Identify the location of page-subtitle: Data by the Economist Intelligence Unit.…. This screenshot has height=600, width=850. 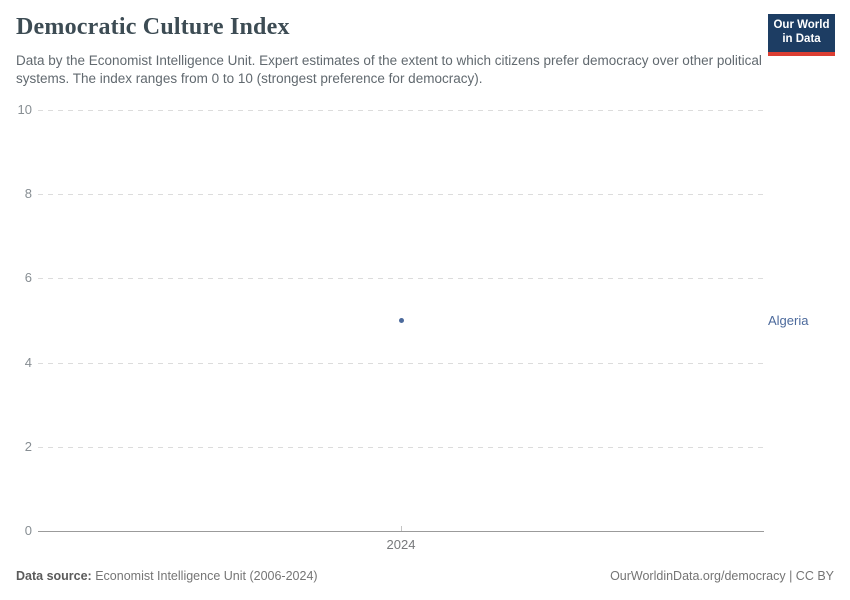
(389, 69).